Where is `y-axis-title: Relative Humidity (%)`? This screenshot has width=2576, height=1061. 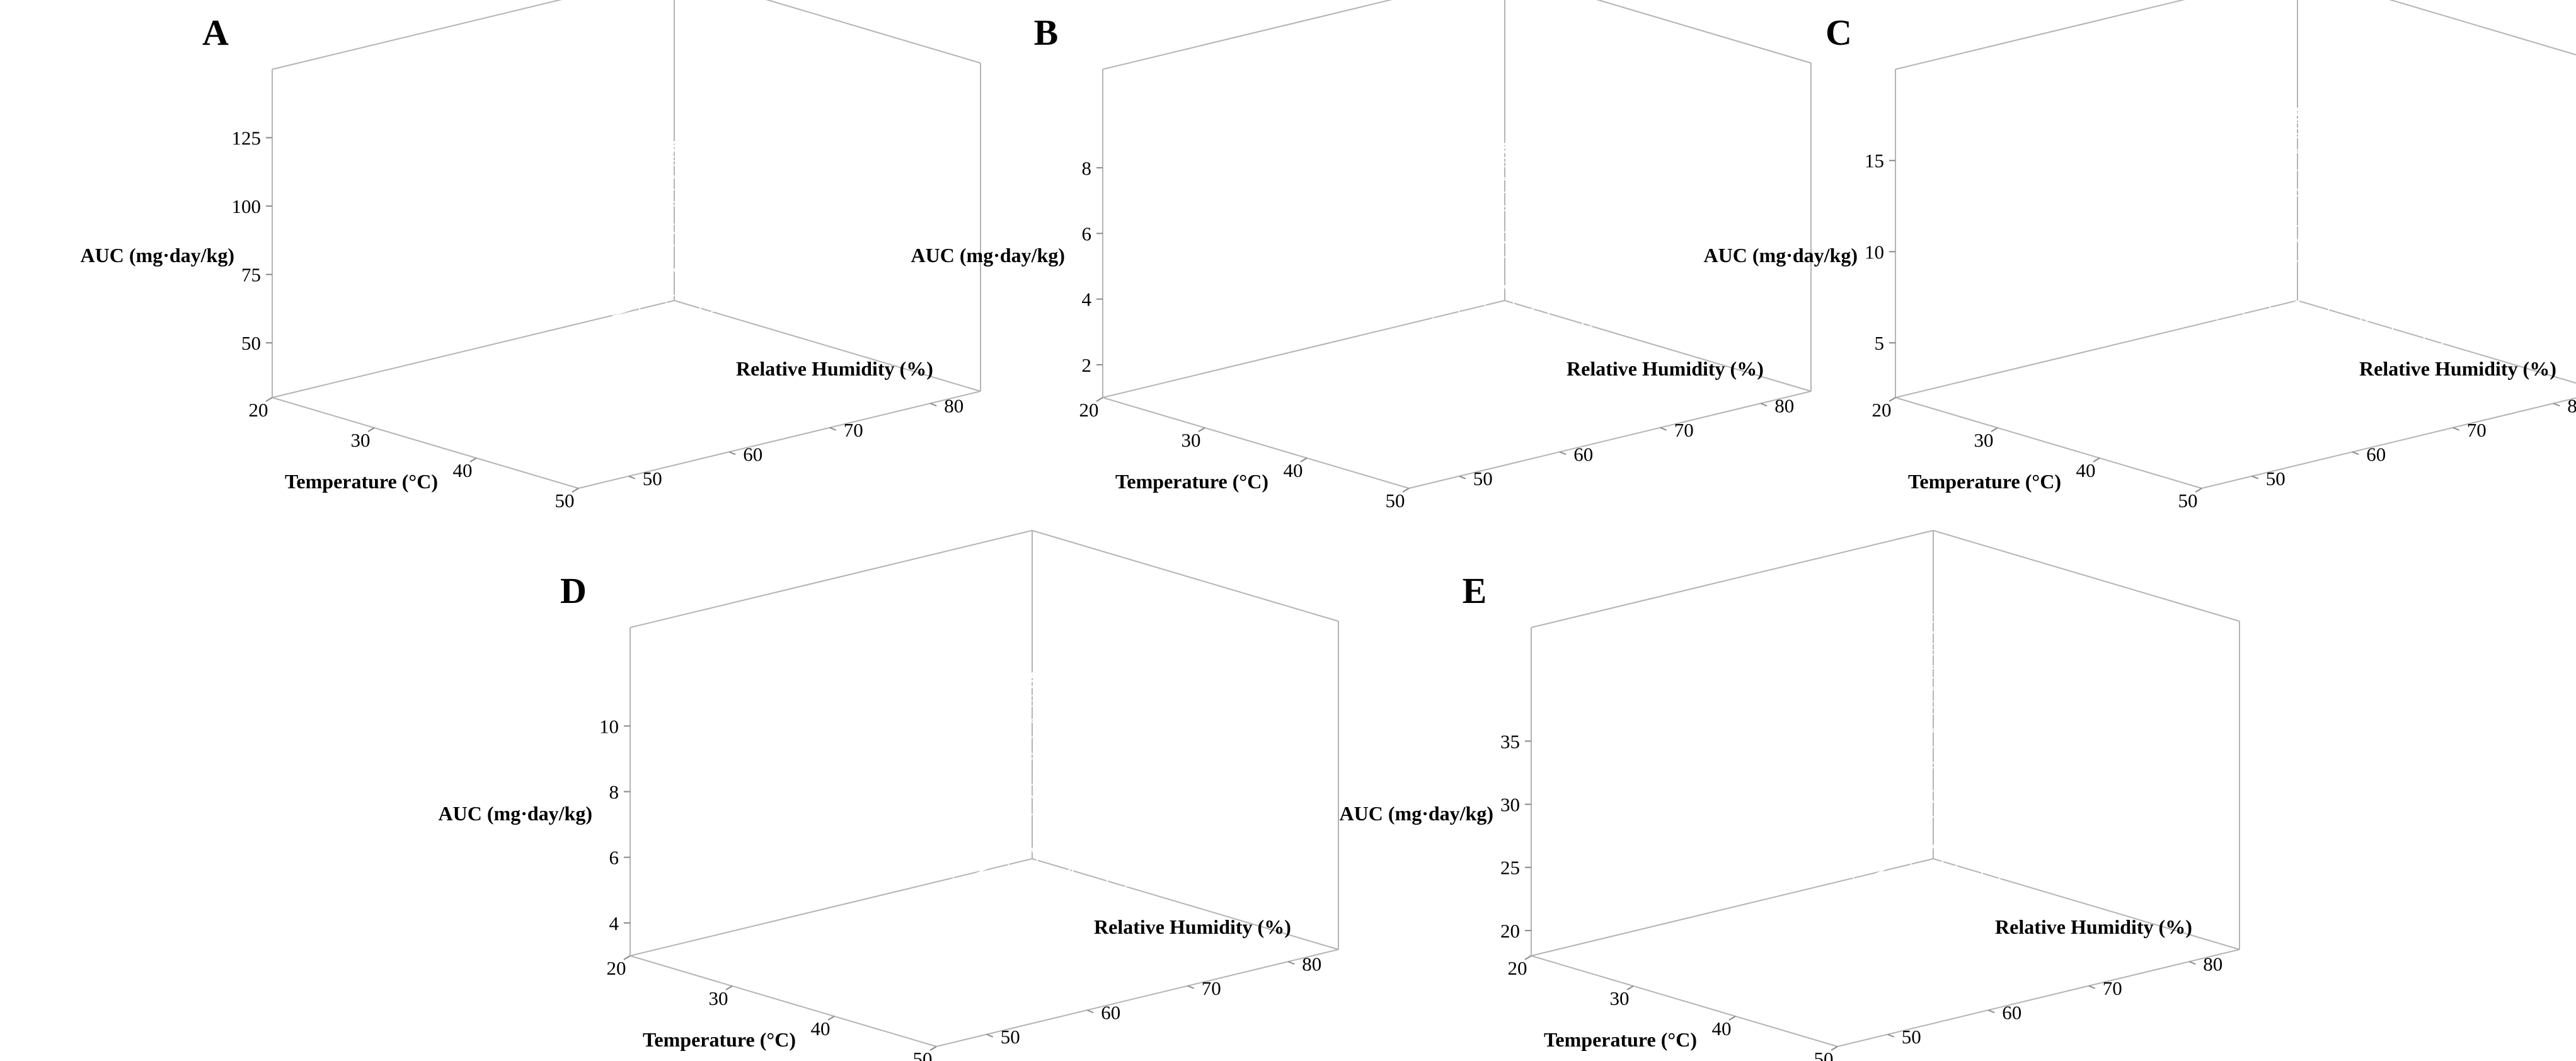 y-axis-title: Relative Humidity (%) is located at coordinates (1192, 927).